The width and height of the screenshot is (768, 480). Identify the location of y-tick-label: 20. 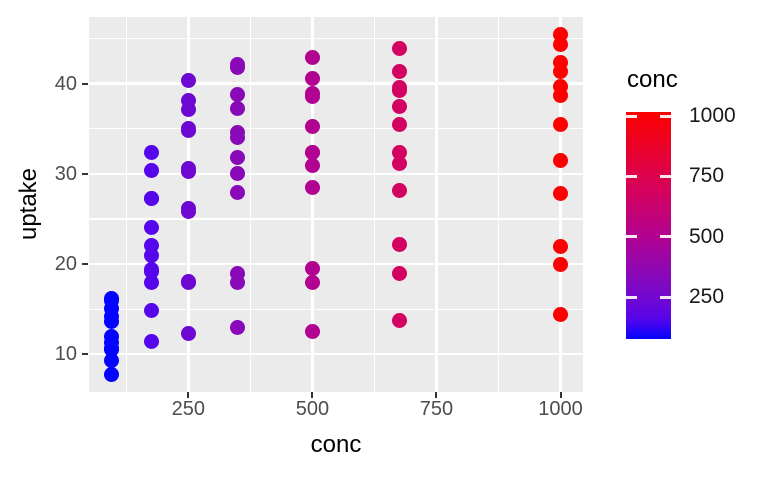
(65, 264).